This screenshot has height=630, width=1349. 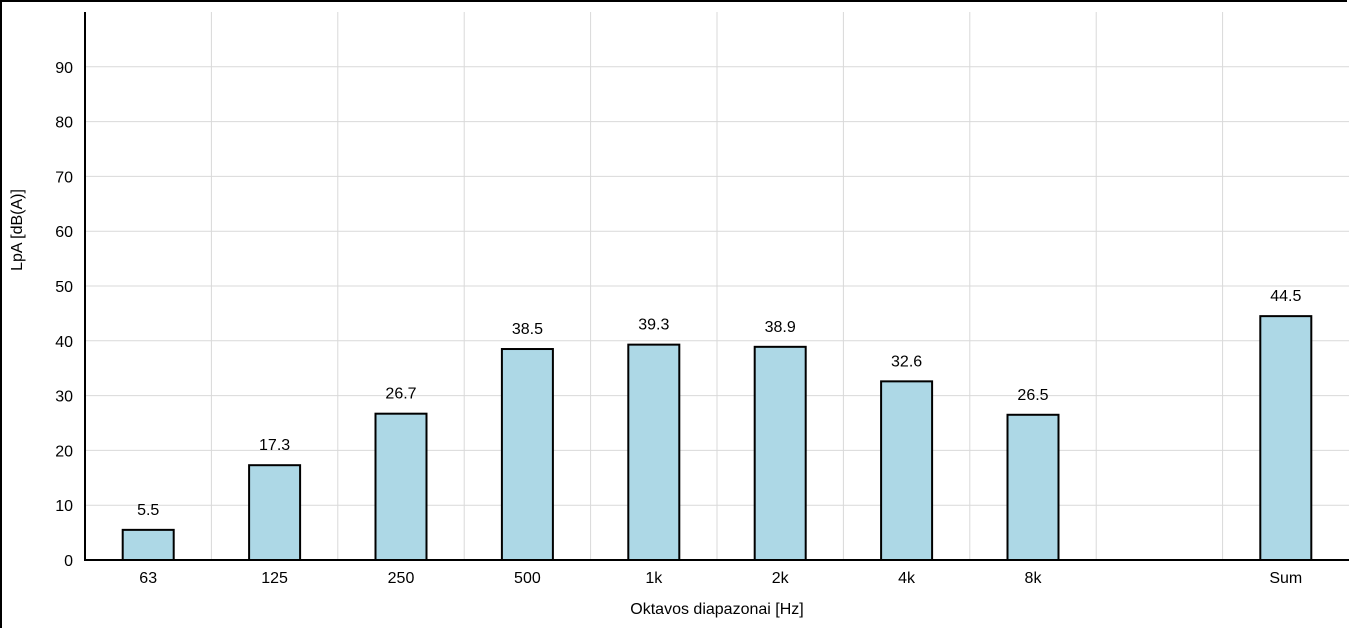 What do you see at coordinates (274, 445) in the screenshot?
I see `data-label: 17.3` at bounding box center [274, 445].